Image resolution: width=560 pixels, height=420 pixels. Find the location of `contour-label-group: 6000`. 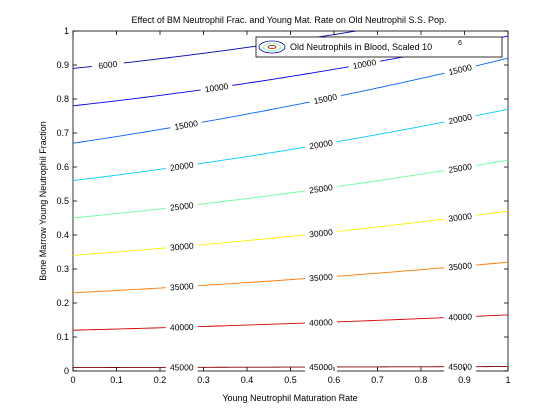

contour-label-group: 6000 is located at coordinates (108, 65).